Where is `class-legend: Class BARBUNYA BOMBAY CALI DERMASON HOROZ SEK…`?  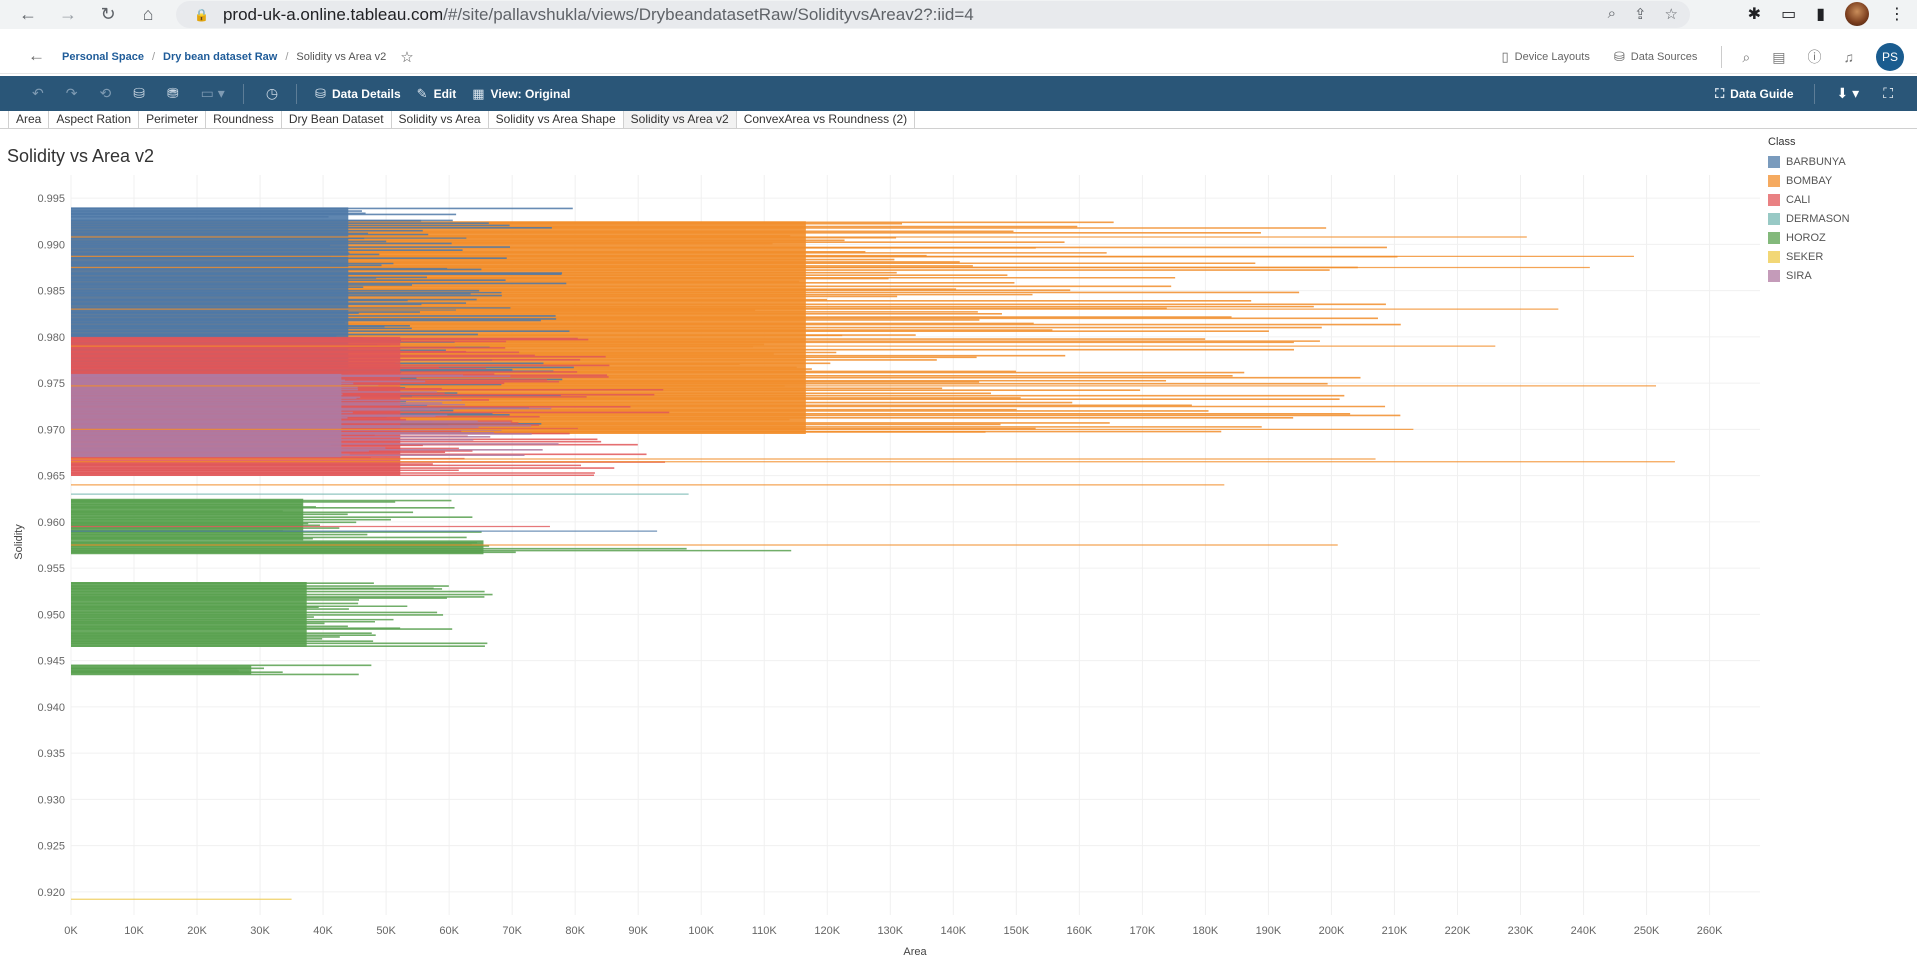
class-legend: Class BARBUNYA BOMBAY CALI DERMASON HOROZ SEK… is located at coordinates (1838, 210).